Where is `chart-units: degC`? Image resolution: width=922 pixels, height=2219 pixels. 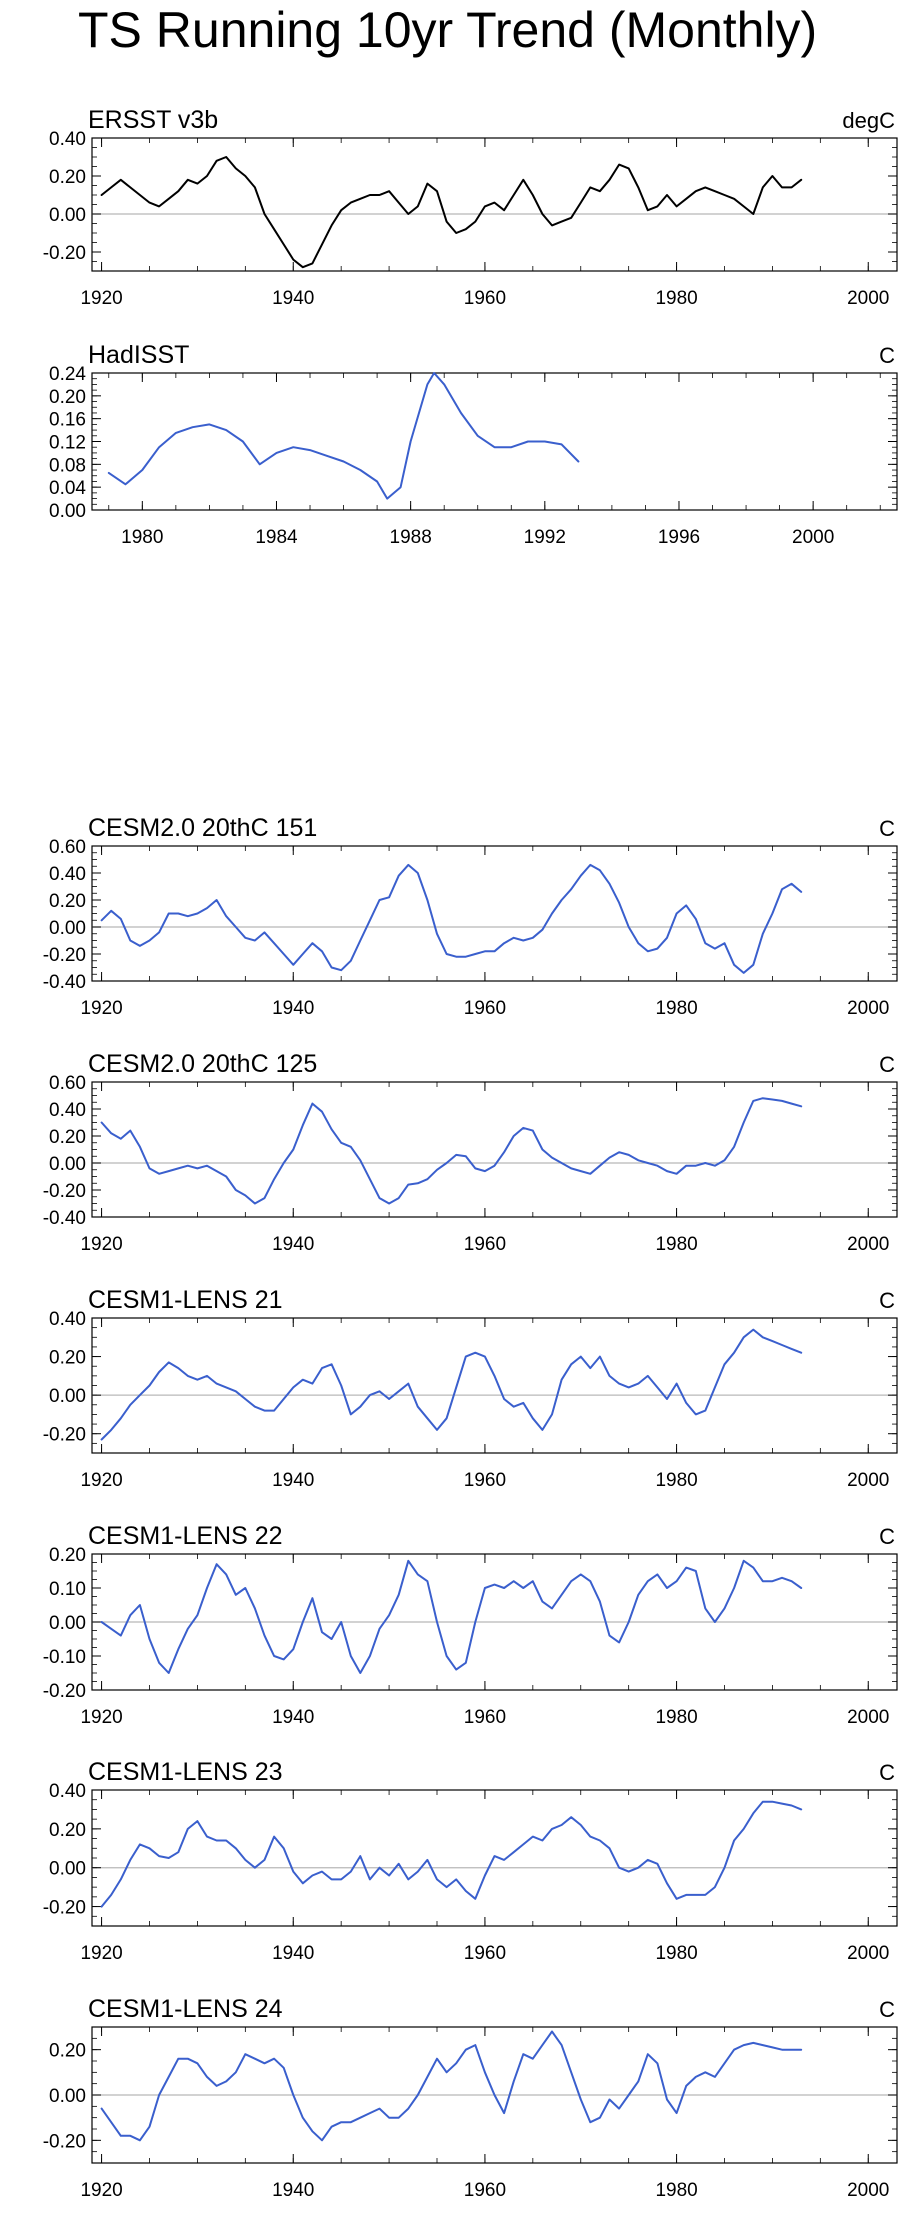 chart-units: degC is located at coordinates (868, 120).